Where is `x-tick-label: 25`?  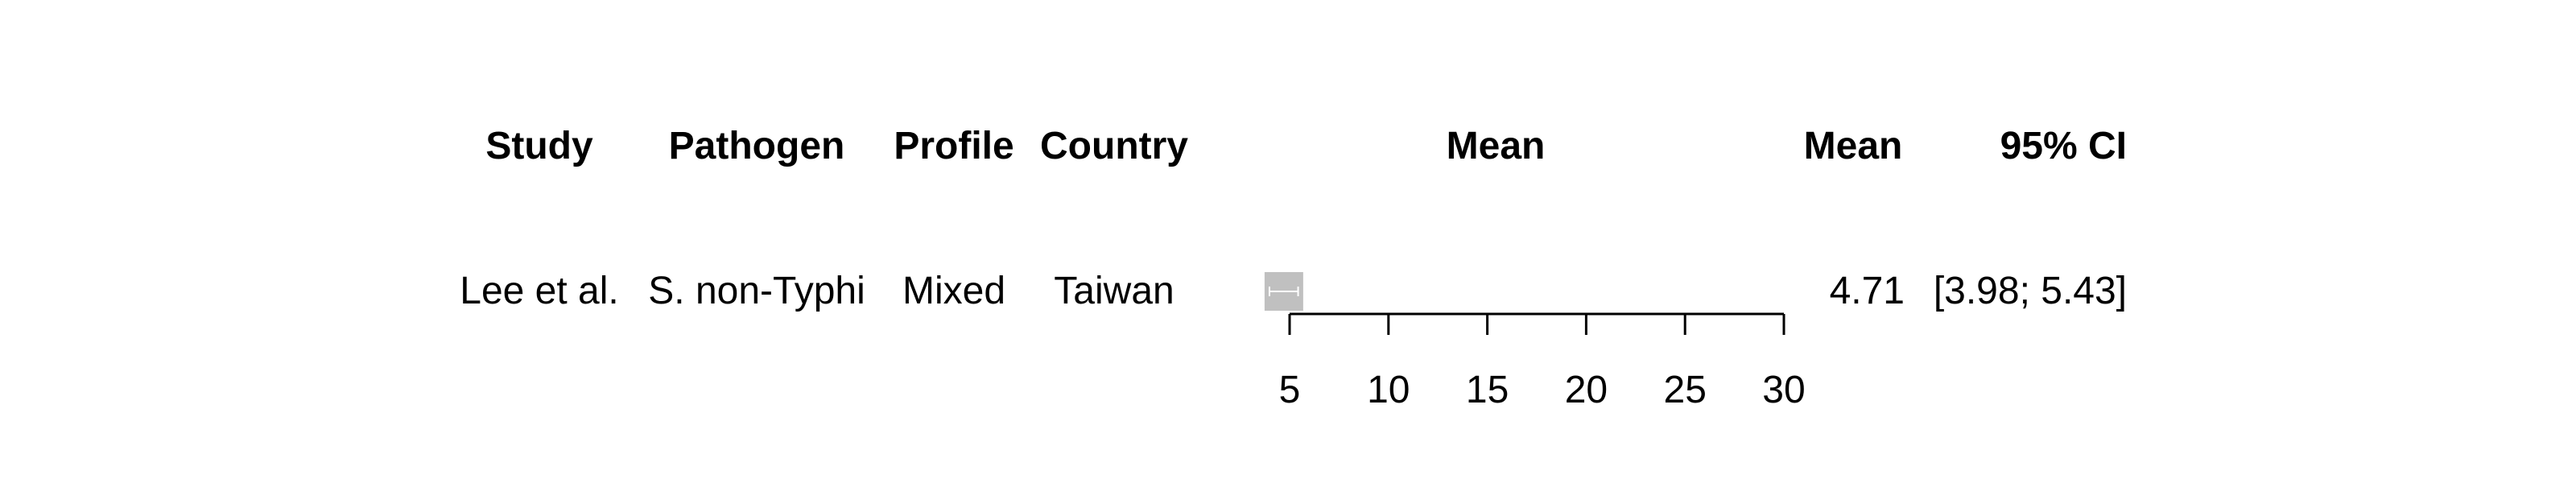 x-tick-label: 25 is located at coordinates (1686, 390).